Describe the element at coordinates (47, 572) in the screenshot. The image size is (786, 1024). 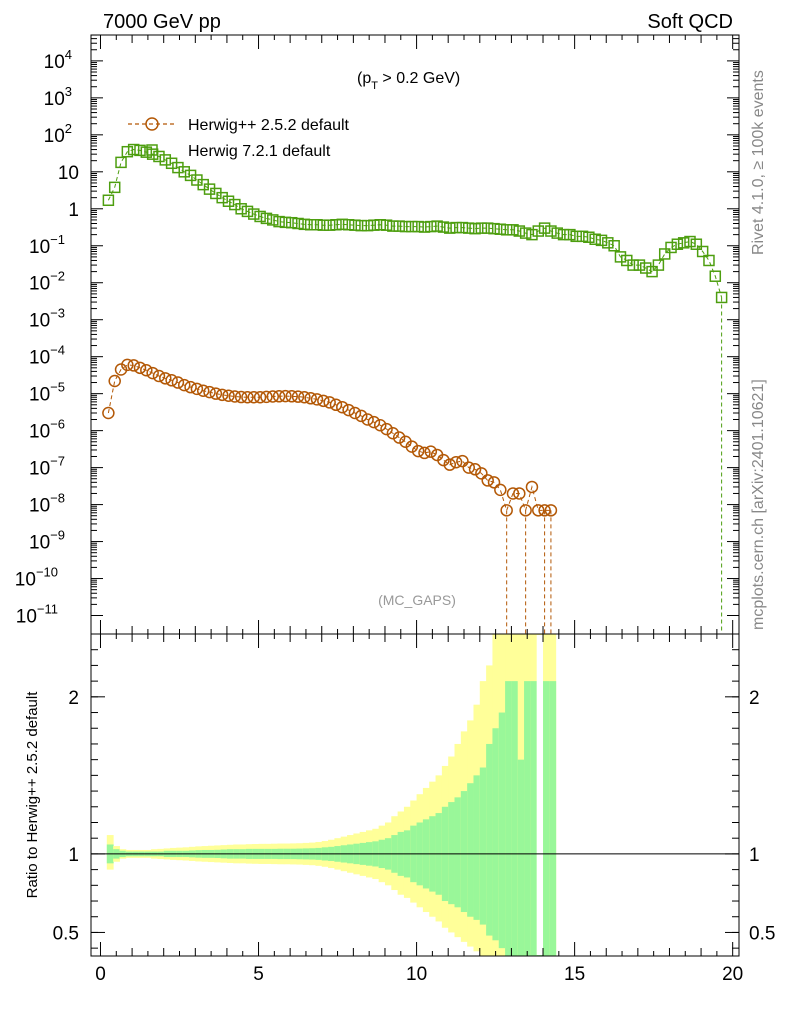
I see `main-y-tick-exp: −10` at that location.